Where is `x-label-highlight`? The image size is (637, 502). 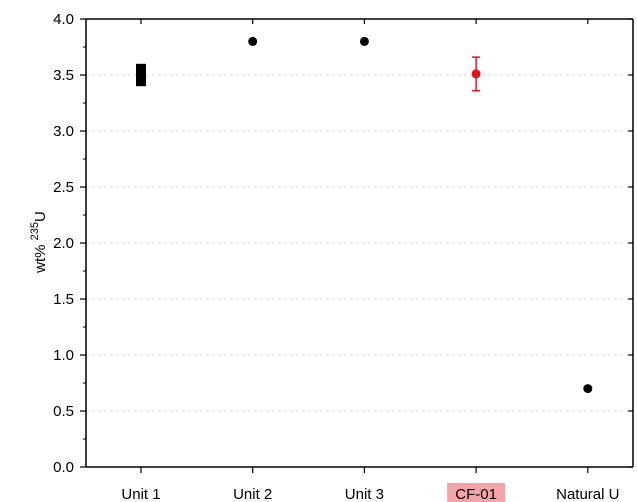
x-label-highlight is located at coordinates (476, 492).